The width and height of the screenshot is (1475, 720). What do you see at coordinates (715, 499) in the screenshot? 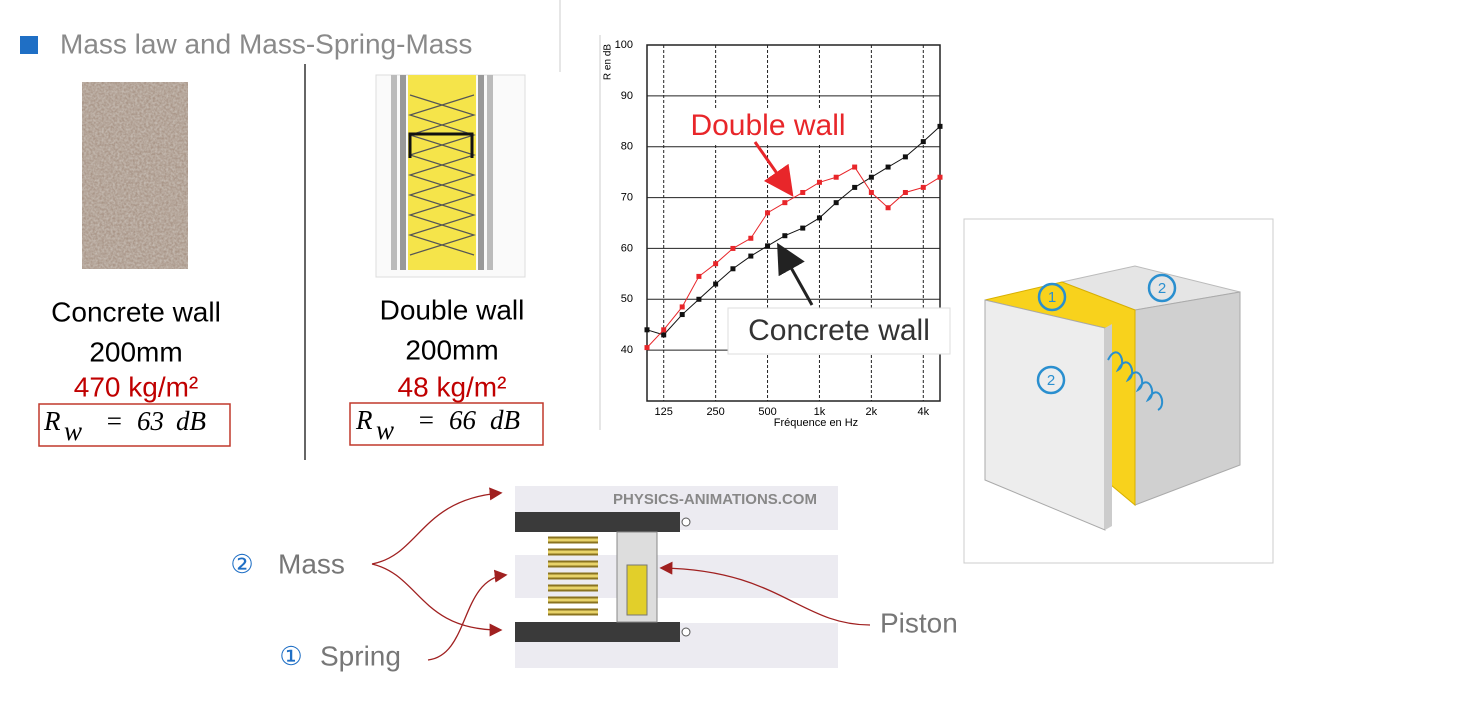
I see `site-label: PHYSICS-ANIMATIONS.COM` at bounding box center [715, 499].